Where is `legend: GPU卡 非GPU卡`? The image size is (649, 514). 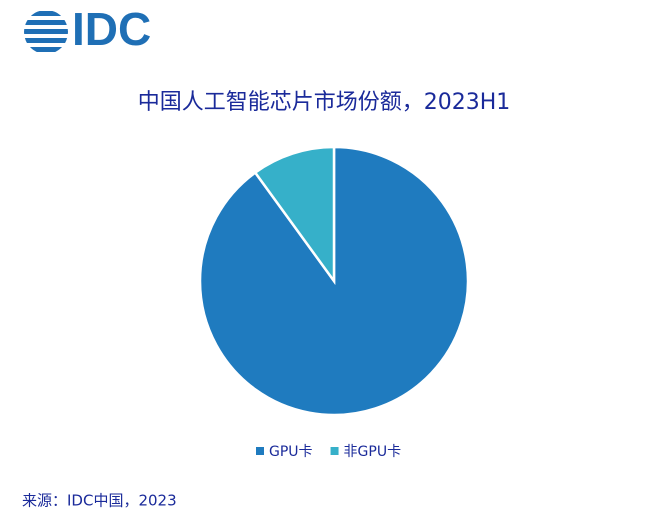
legend: GPU卡 非GPU卡 is located at coordinates (328, 452).